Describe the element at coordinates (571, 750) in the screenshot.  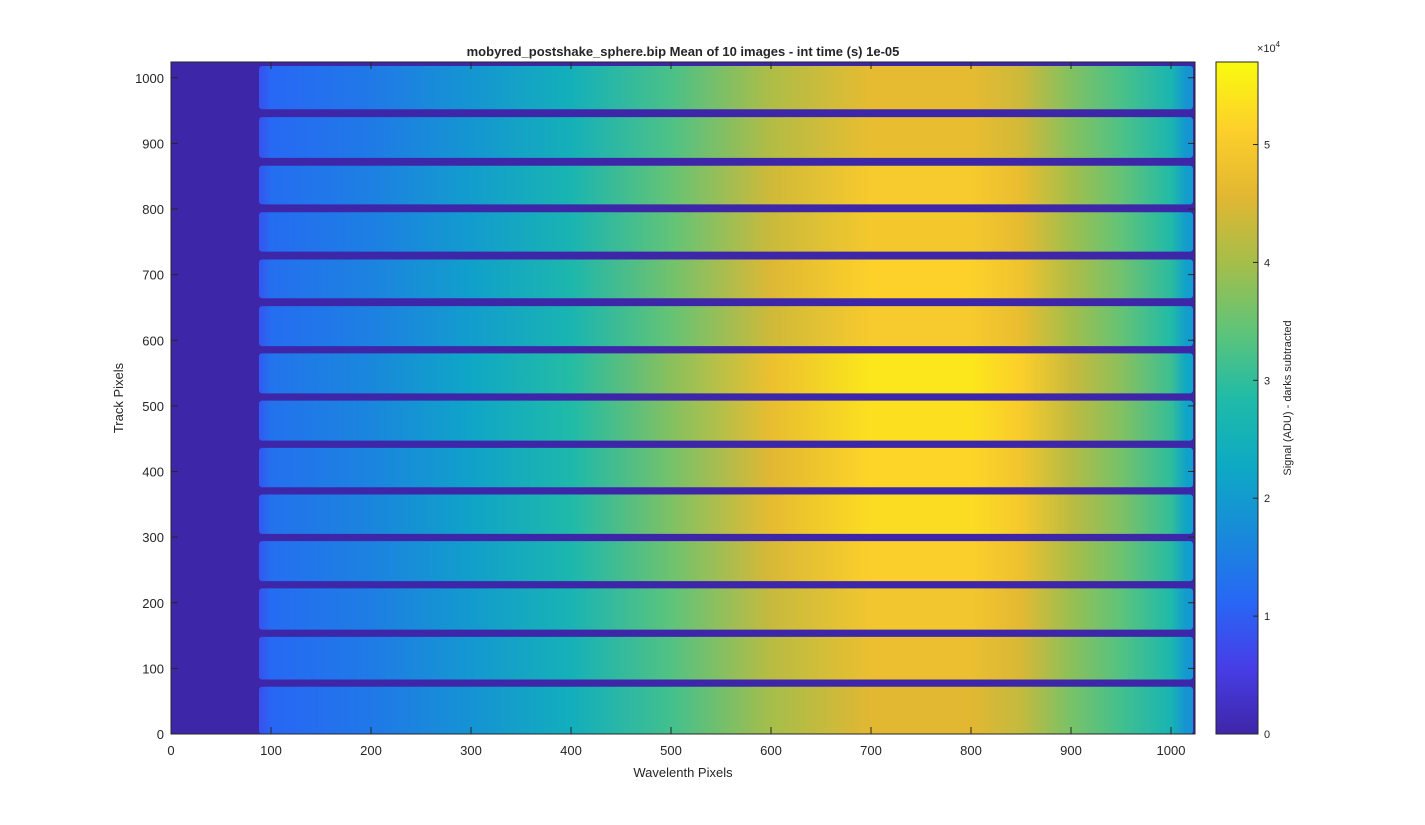
I see `x-tick-label: 400` at that location.